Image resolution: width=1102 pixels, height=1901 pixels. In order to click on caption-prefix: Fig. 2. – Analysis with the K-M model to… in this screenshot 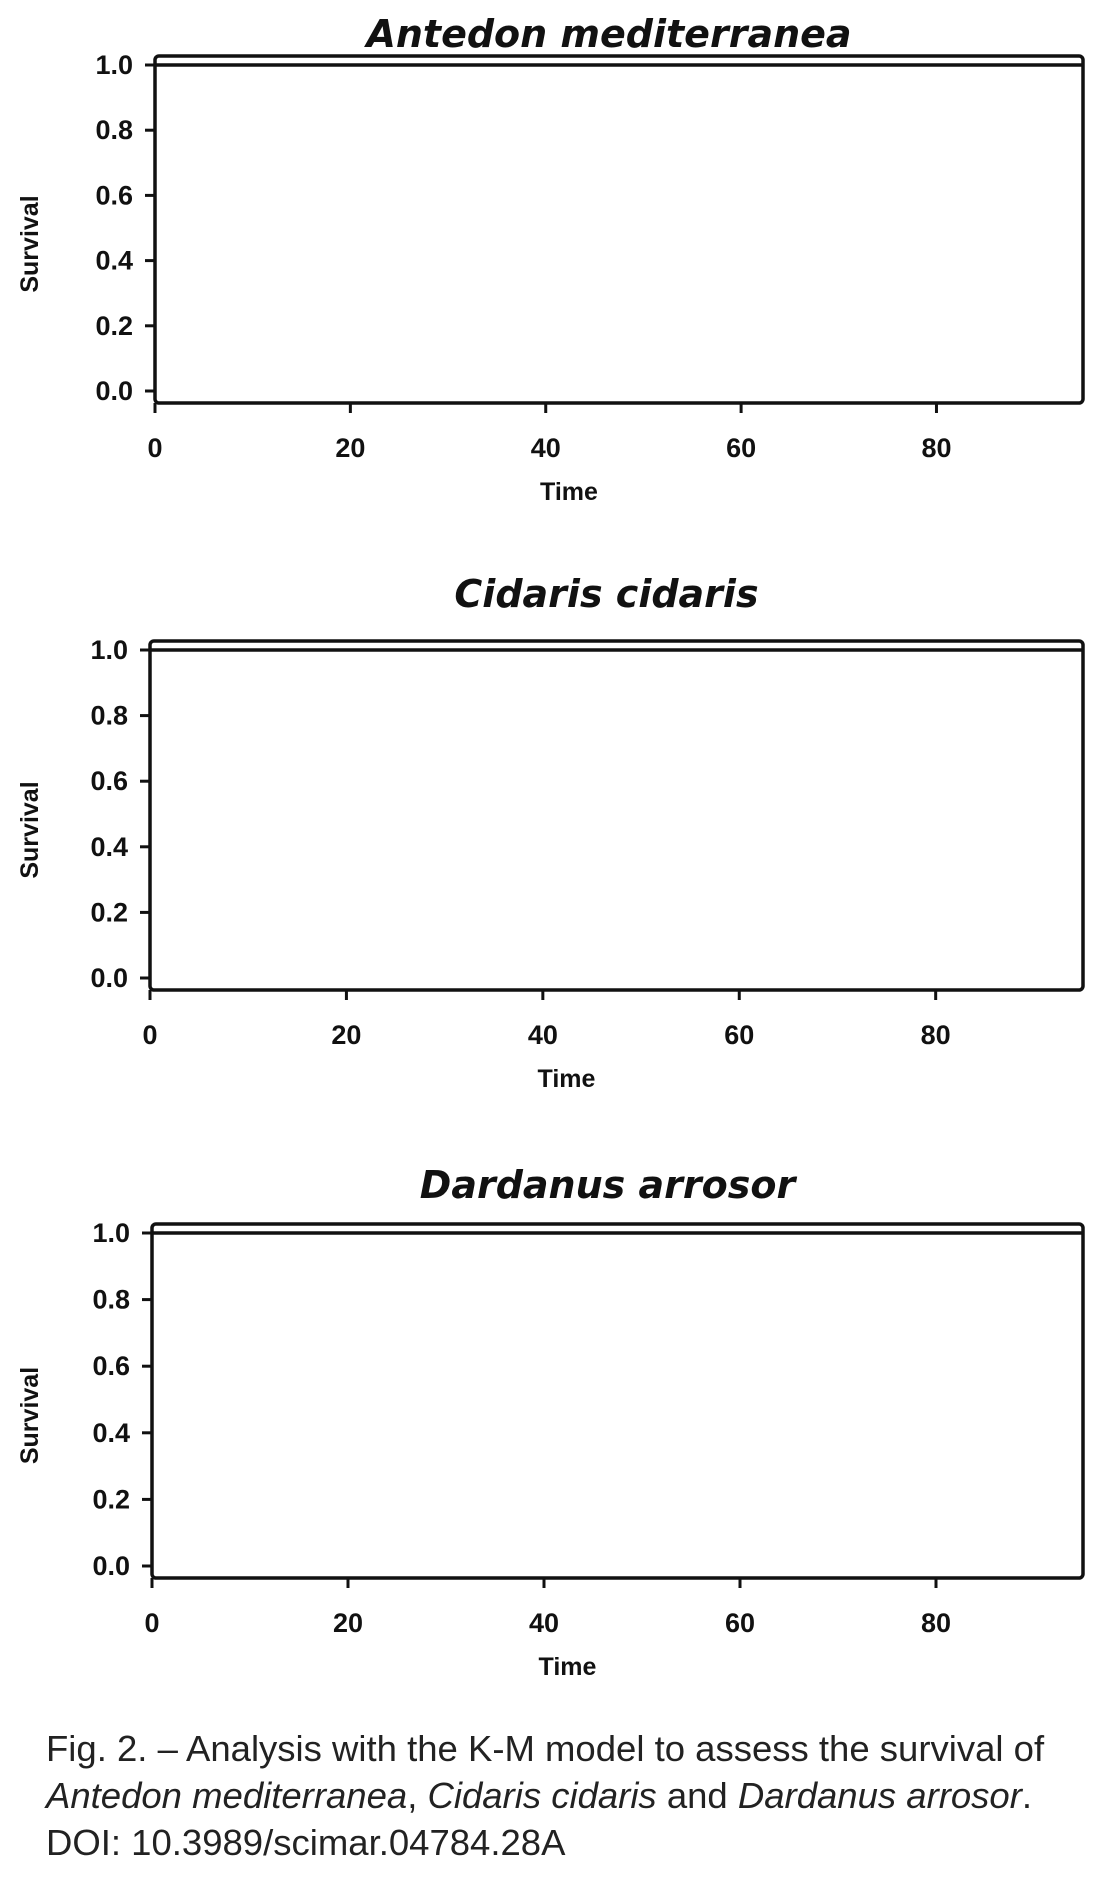, I will do `click(545, 1748)`.